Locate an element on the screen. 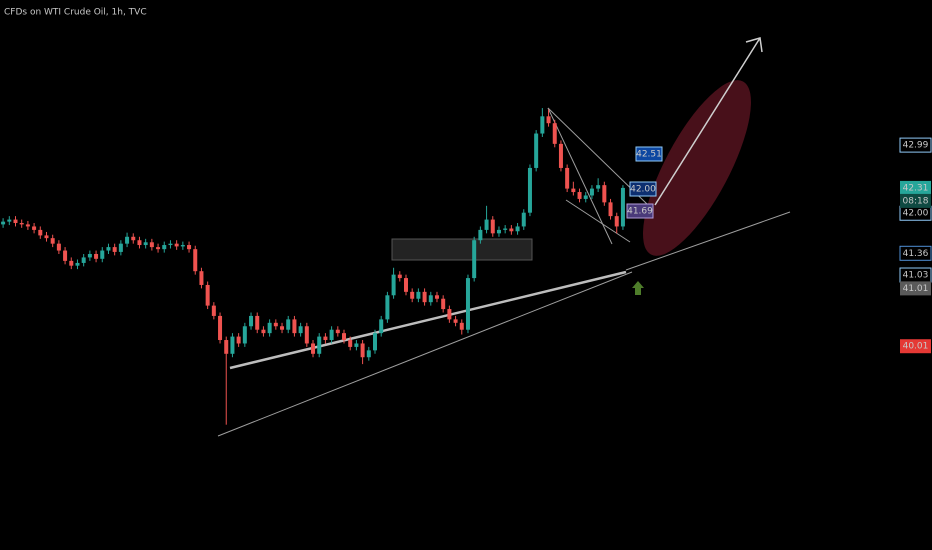  marker-label-box is located at coordinates (915, 288).